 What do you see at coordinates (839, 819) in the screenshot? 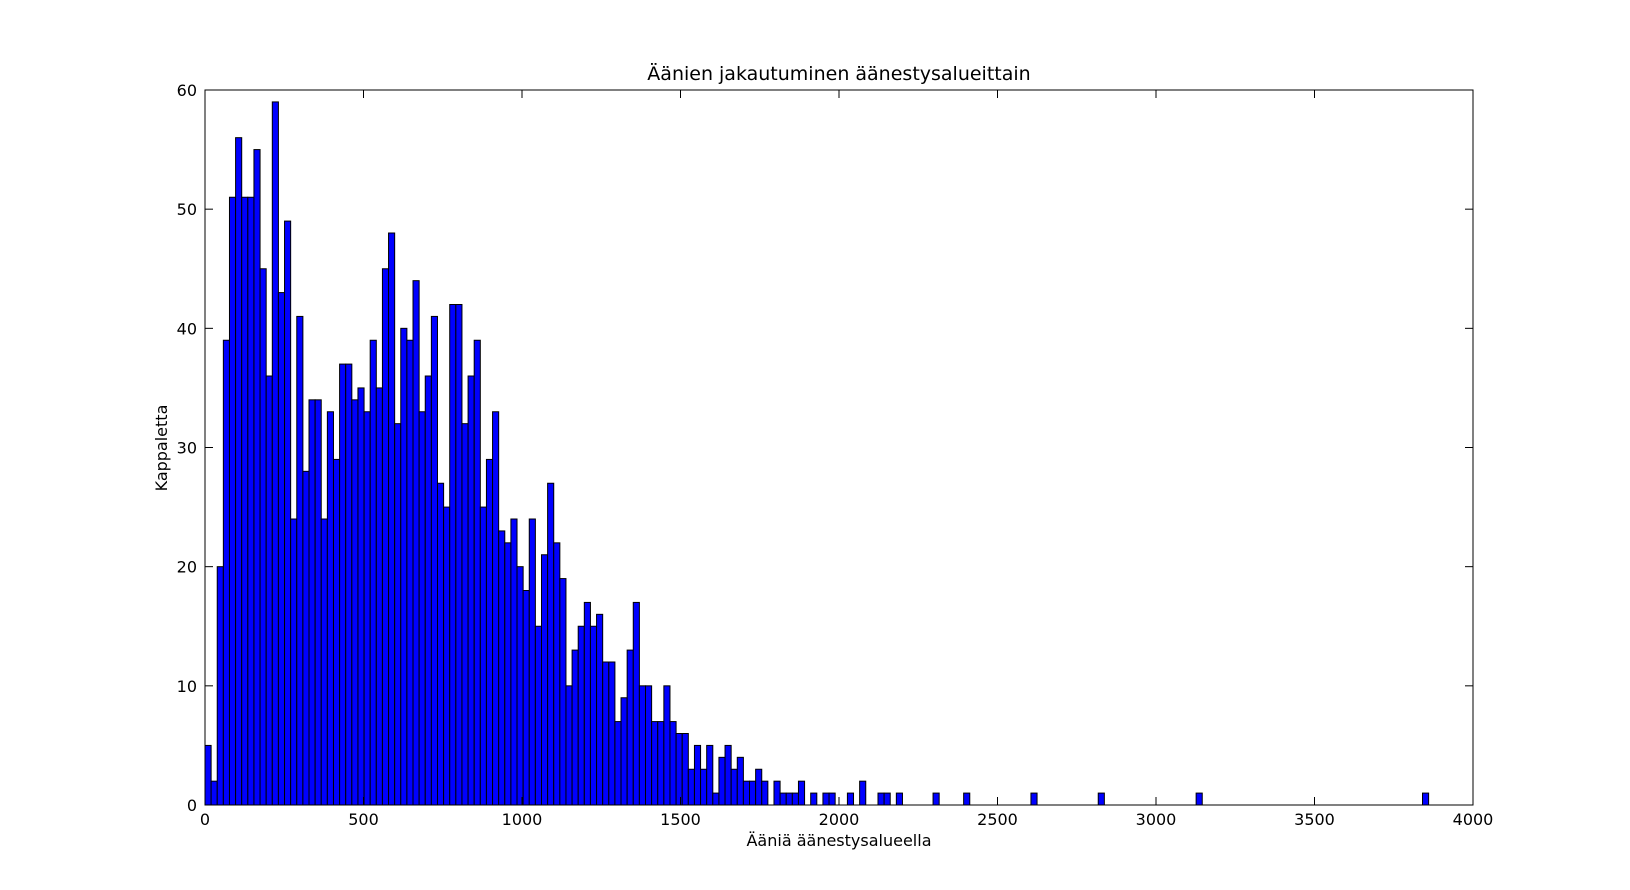
I see `x-tick-label: 2000` at bounding box center [839, 819].